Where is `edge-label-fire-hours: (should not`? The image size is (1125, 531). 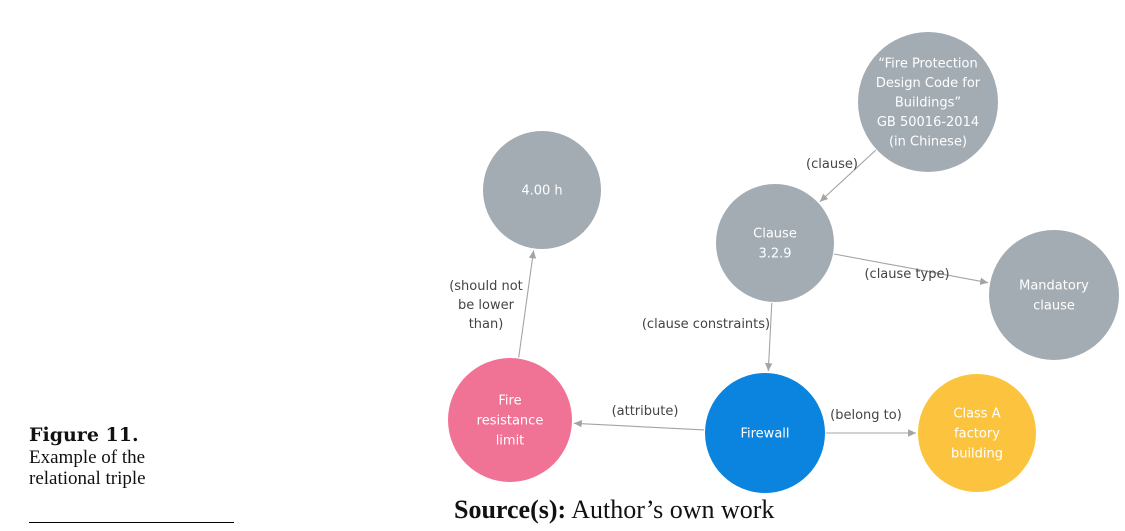 edge-label-fire-hours: (should not is located at coordinates (486, 286).